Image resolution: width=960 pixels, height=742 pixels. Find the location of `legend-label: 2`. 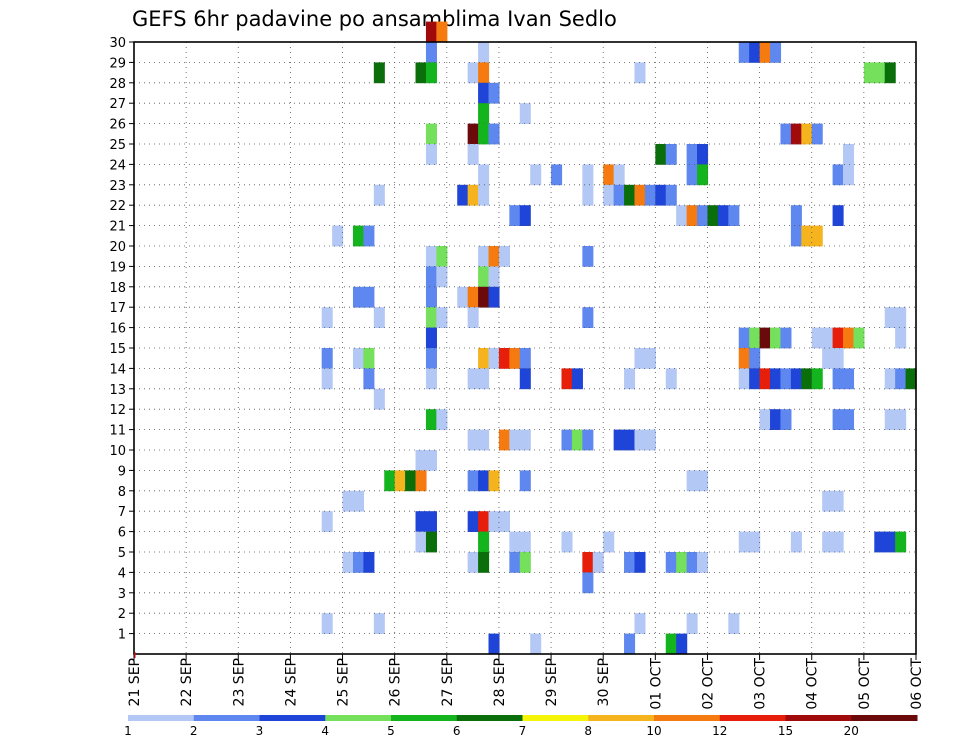

legend-label: 2 is located at coordinates (194, 731).